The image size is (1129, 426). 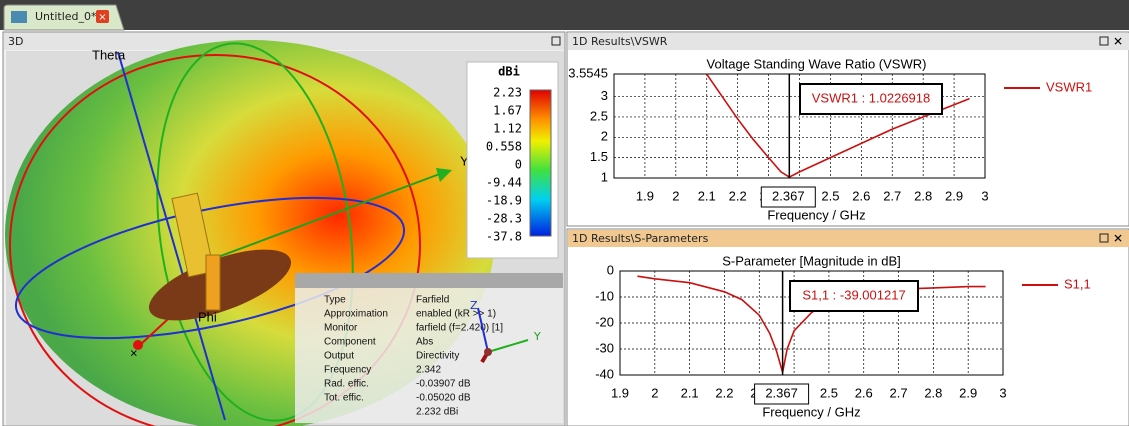 What do you see at coordinates (341, 328) in the screenshot?
I see `info-key: Monitor` at bounding box center [341, 328].